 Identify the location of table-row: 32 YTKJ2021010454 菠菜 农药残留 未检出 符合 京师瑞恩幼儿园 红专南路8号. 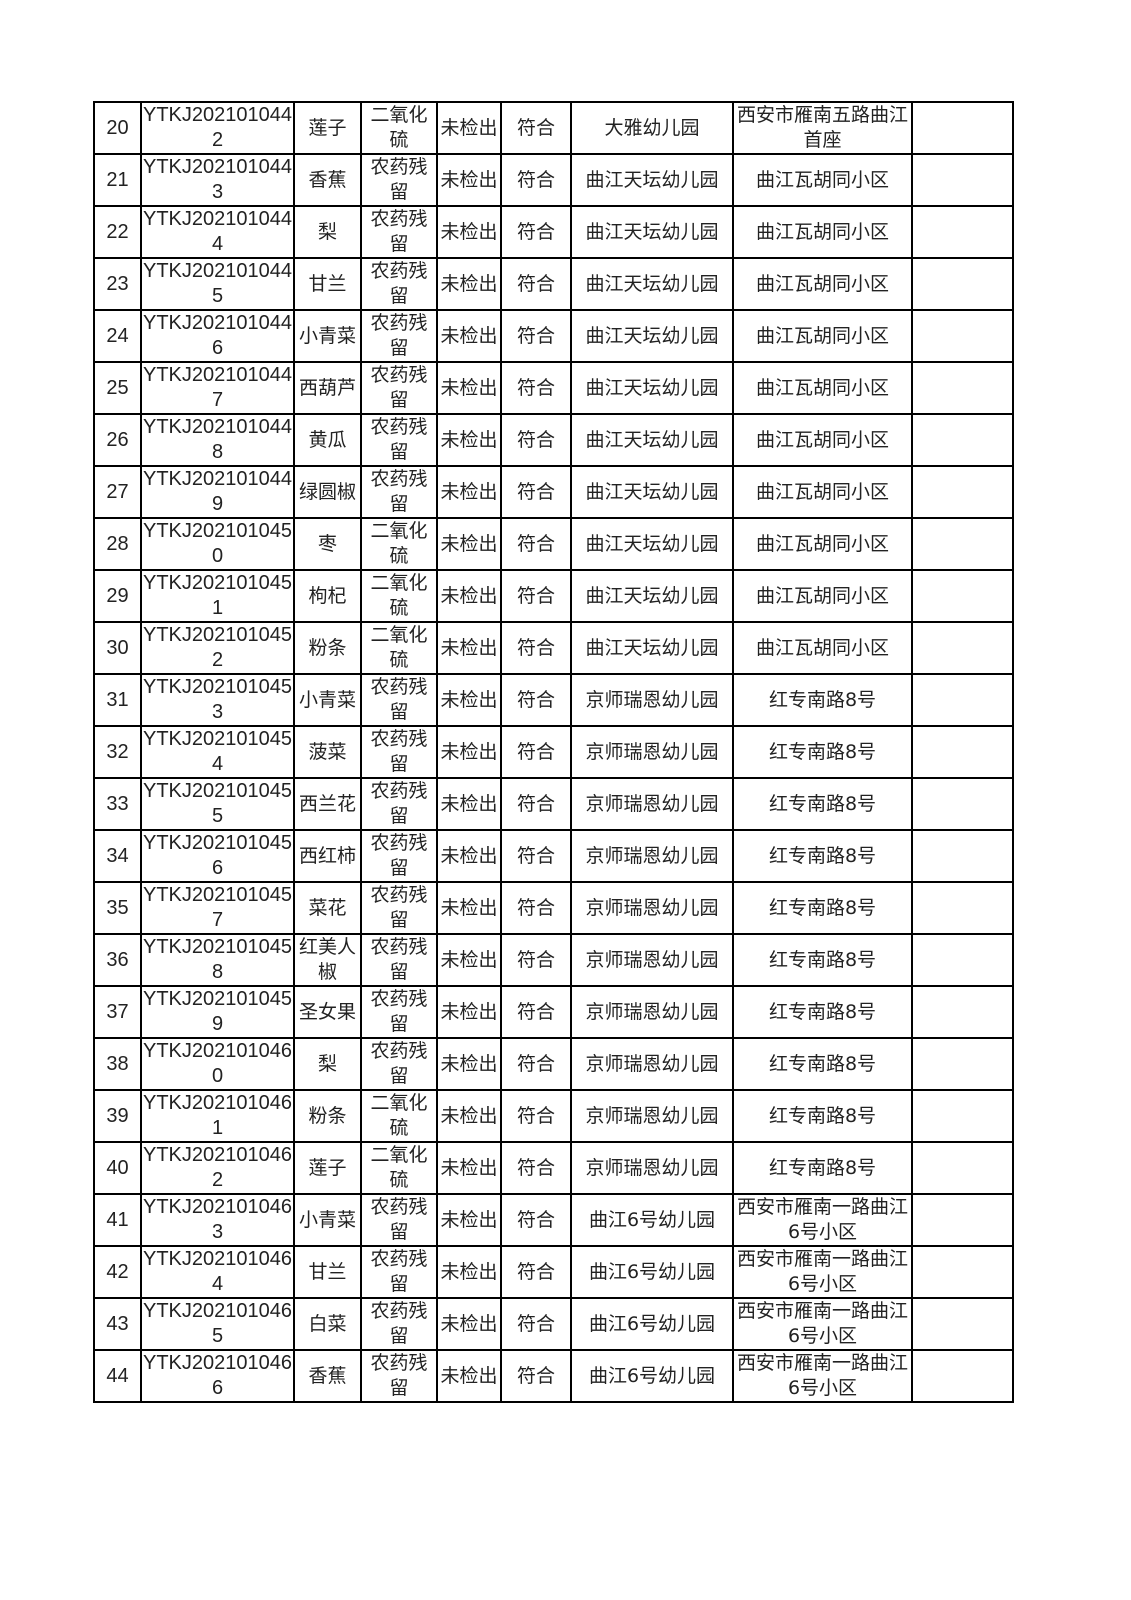
(553, 752).